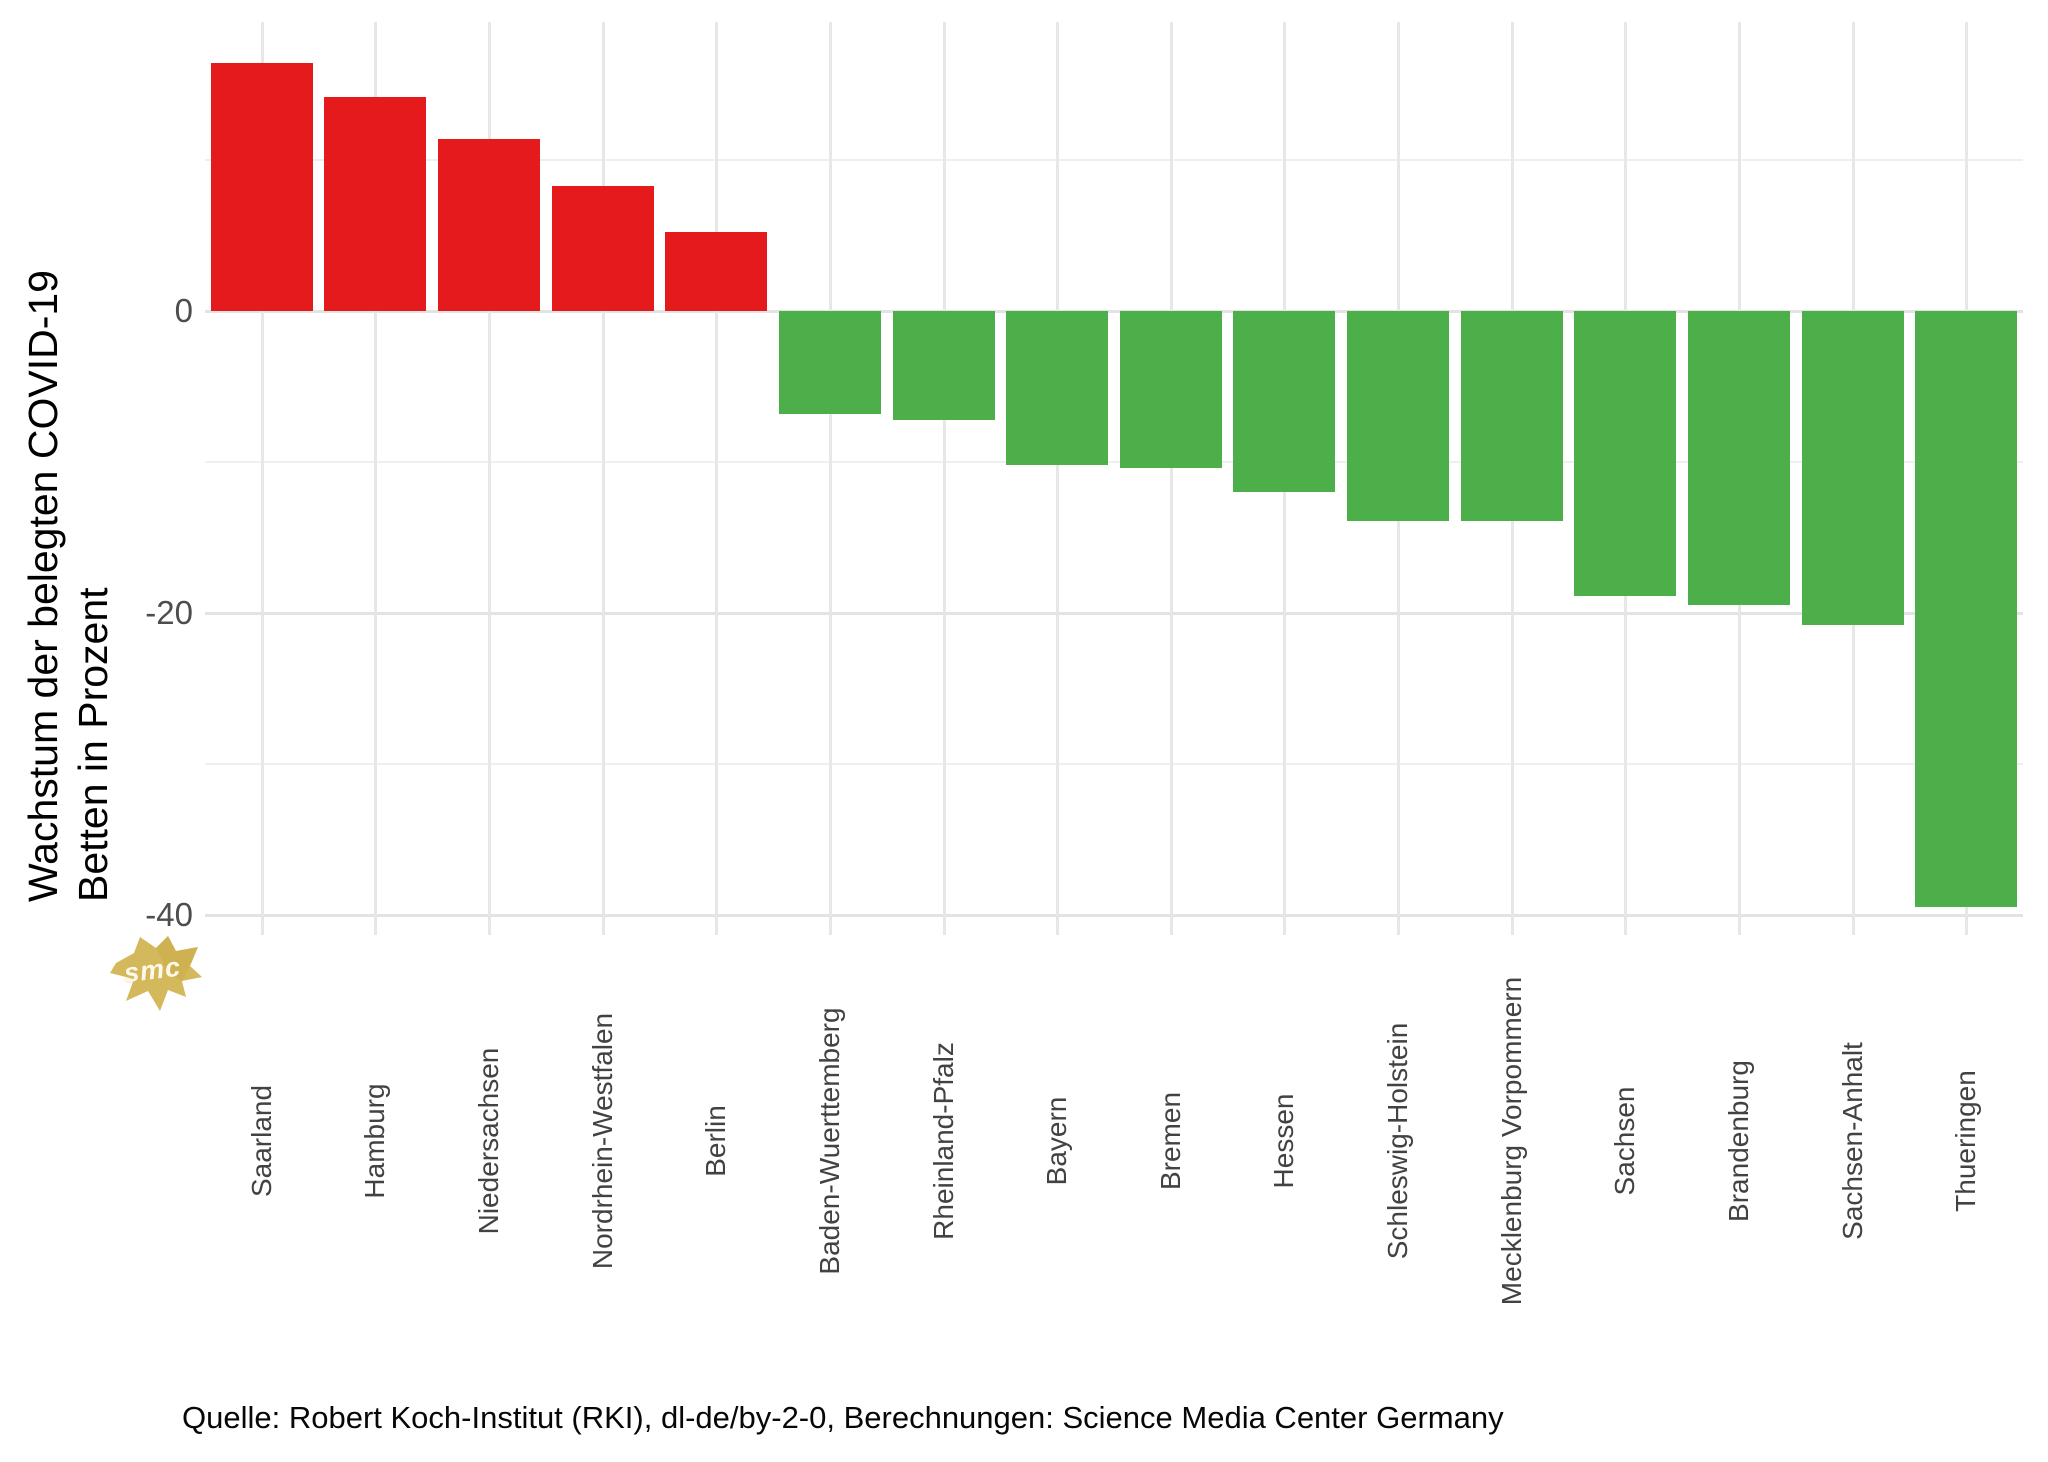 The height and width of the screenshot is (1462, 2048). I want to click on x-category-label: Schleswig-Holstein, so click(1398, 1141).